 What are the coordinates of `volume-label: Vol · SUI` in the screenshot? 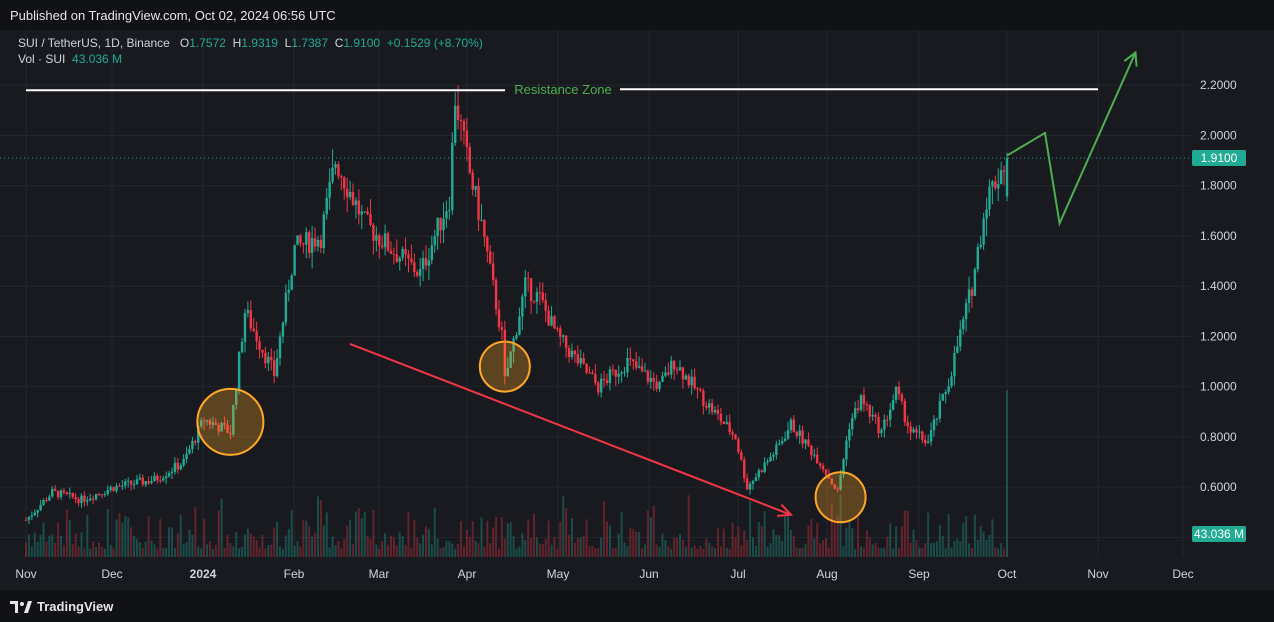 It's located at (42, 59).